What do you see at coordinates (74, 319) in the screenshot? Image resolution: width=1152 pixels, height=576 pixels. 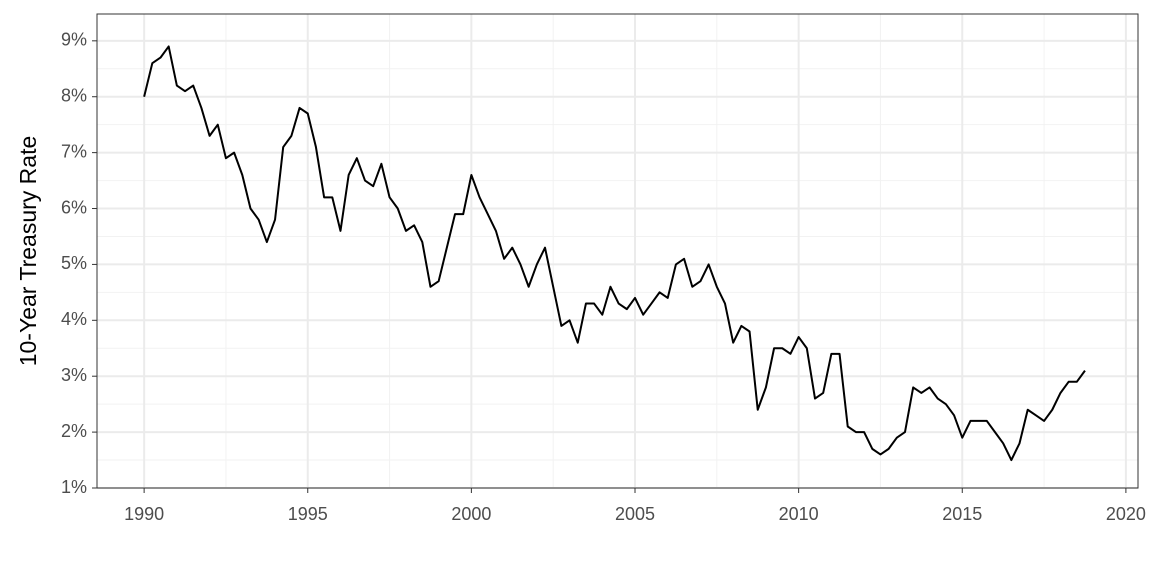 I see `y-tick-label: 4%` at bounding box center [74, 319].